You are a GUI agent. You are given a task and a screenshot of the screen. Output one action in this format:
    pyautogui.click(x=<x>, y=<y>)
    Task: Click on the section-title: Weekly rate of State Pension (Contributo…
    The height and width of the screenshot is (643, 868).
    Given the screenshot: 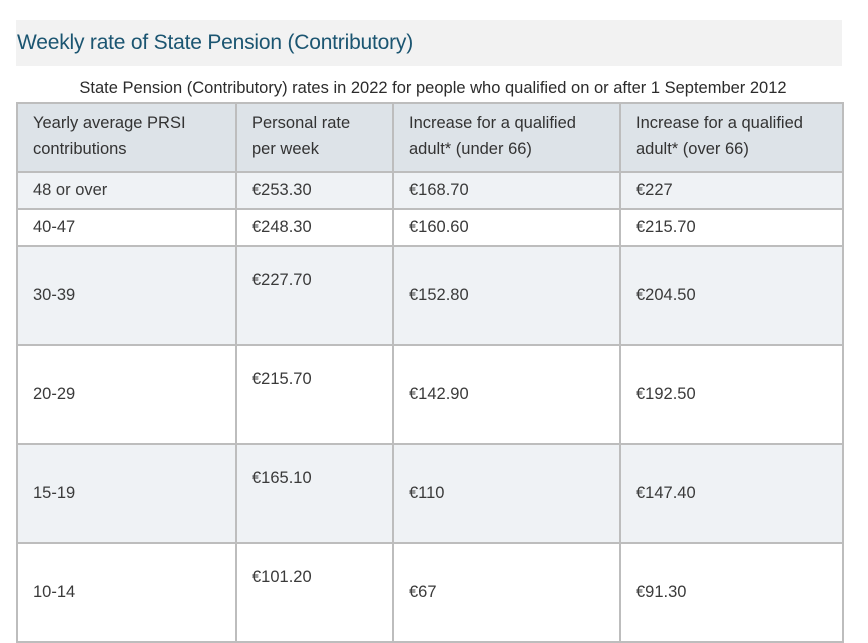 What is the action you would take?
    pyautogui.click(x=215, y=42)
    